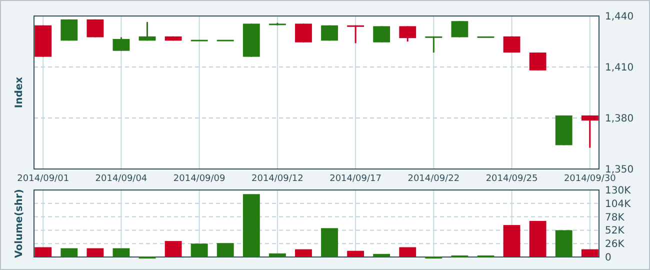  Describe the element at coordinates (619, 170) in the screenshot. I see `y-tick-label: 1,350` at that location.